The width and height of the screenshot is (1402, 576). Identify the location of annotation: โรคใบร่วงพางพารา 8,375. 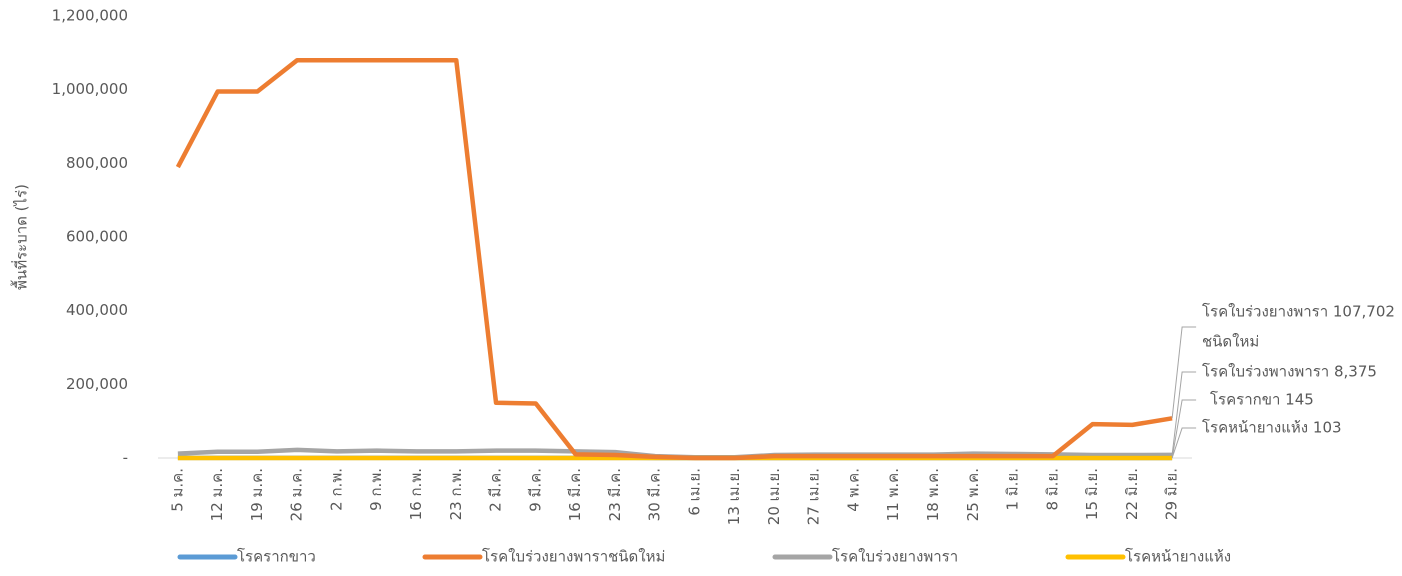
(1289, 372).